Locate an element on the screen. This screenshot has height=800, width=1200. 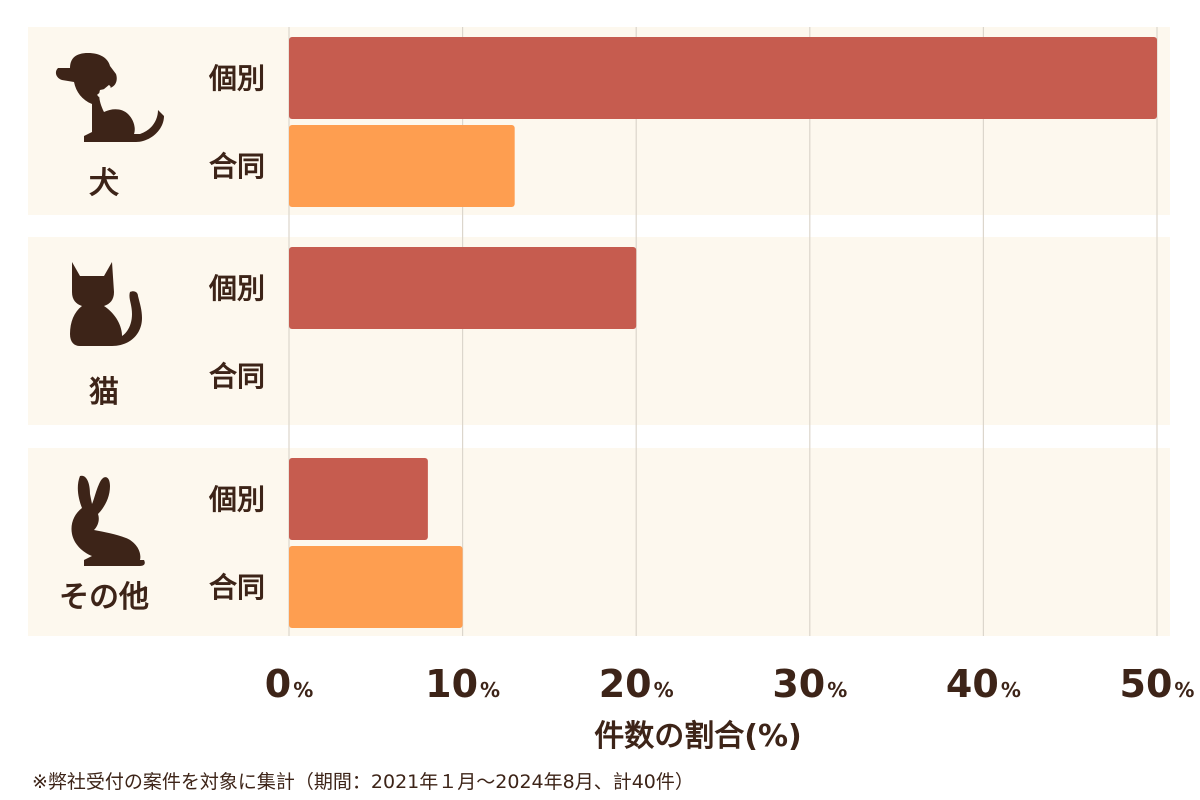
group-label: 犬 is located at coordinates (104, 183).